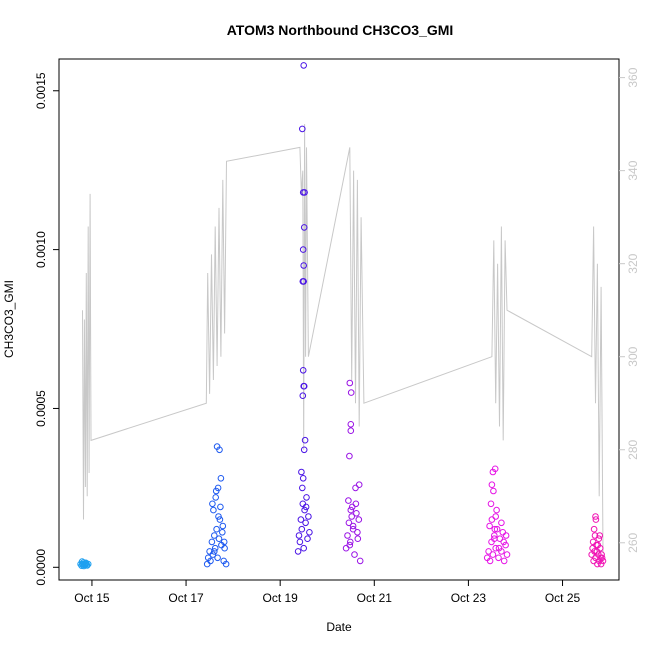  What do you see at coordinates (633, 449) in the screenshot?
I see `y2-tick-label: 280` at bounding box center [633, 449].